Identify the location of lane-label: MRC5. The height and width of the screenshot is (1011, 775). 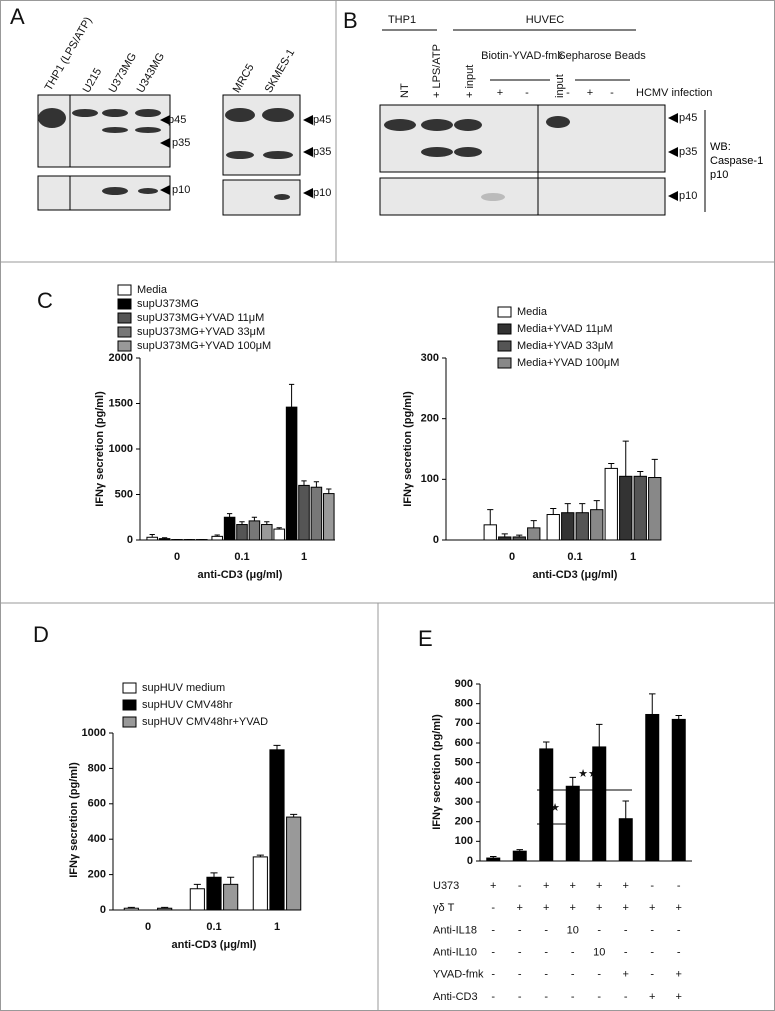
(244, 78).